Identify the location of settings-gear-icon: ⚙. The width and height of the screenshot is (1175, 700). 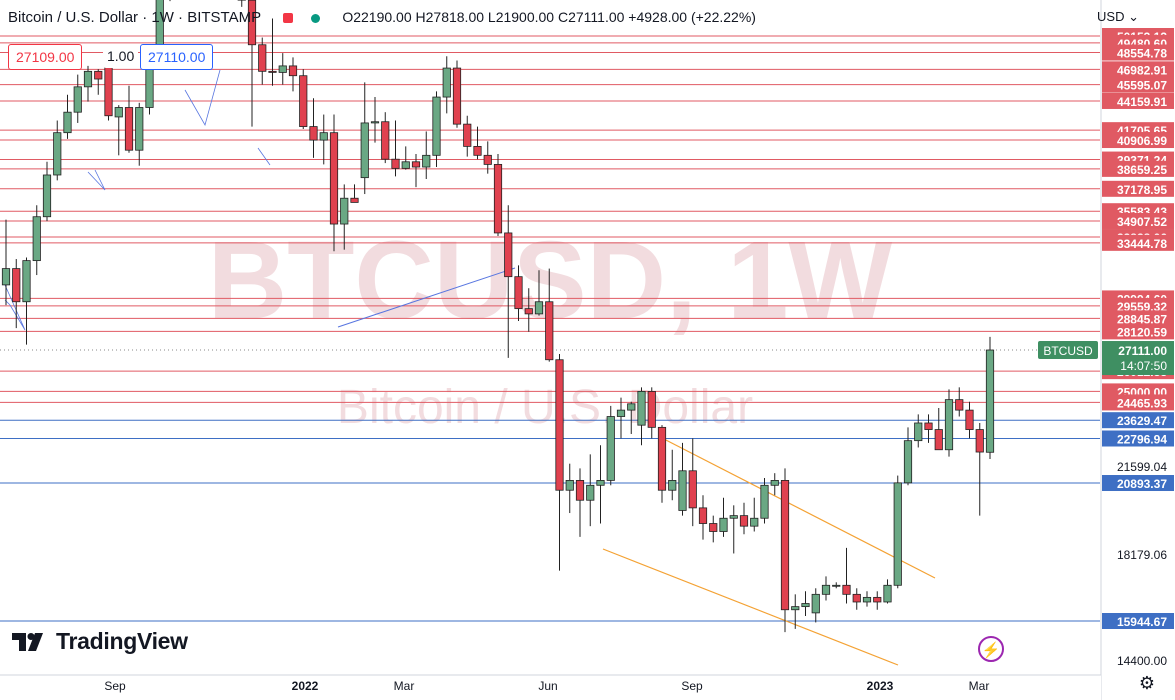
(1146, 683).